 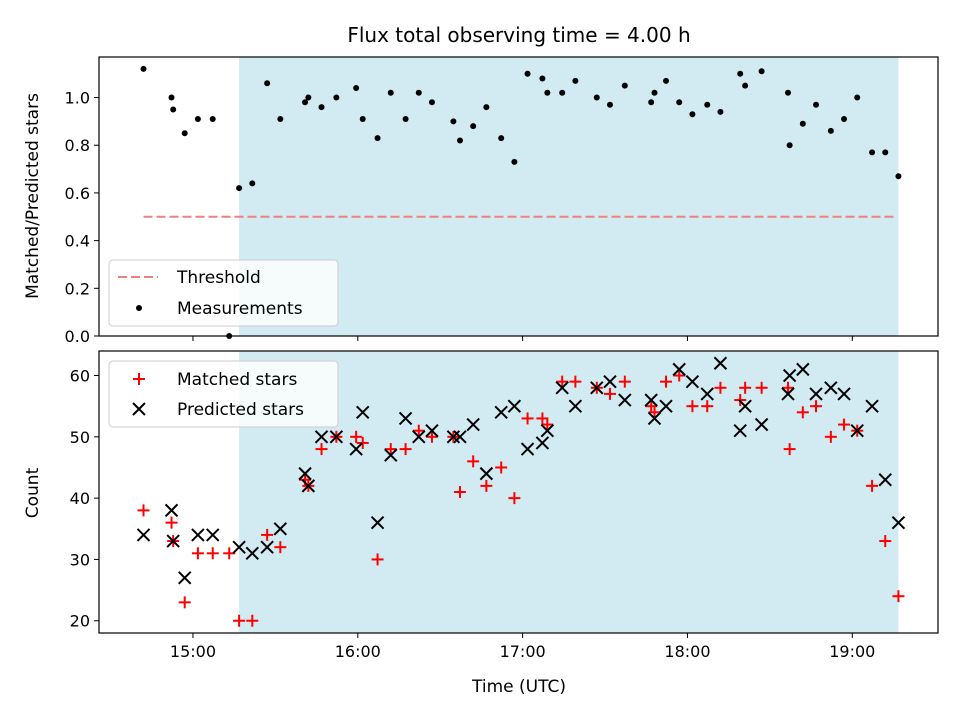 I want to click on bottom-ytick-label: 50, so click(x=80, y=437).